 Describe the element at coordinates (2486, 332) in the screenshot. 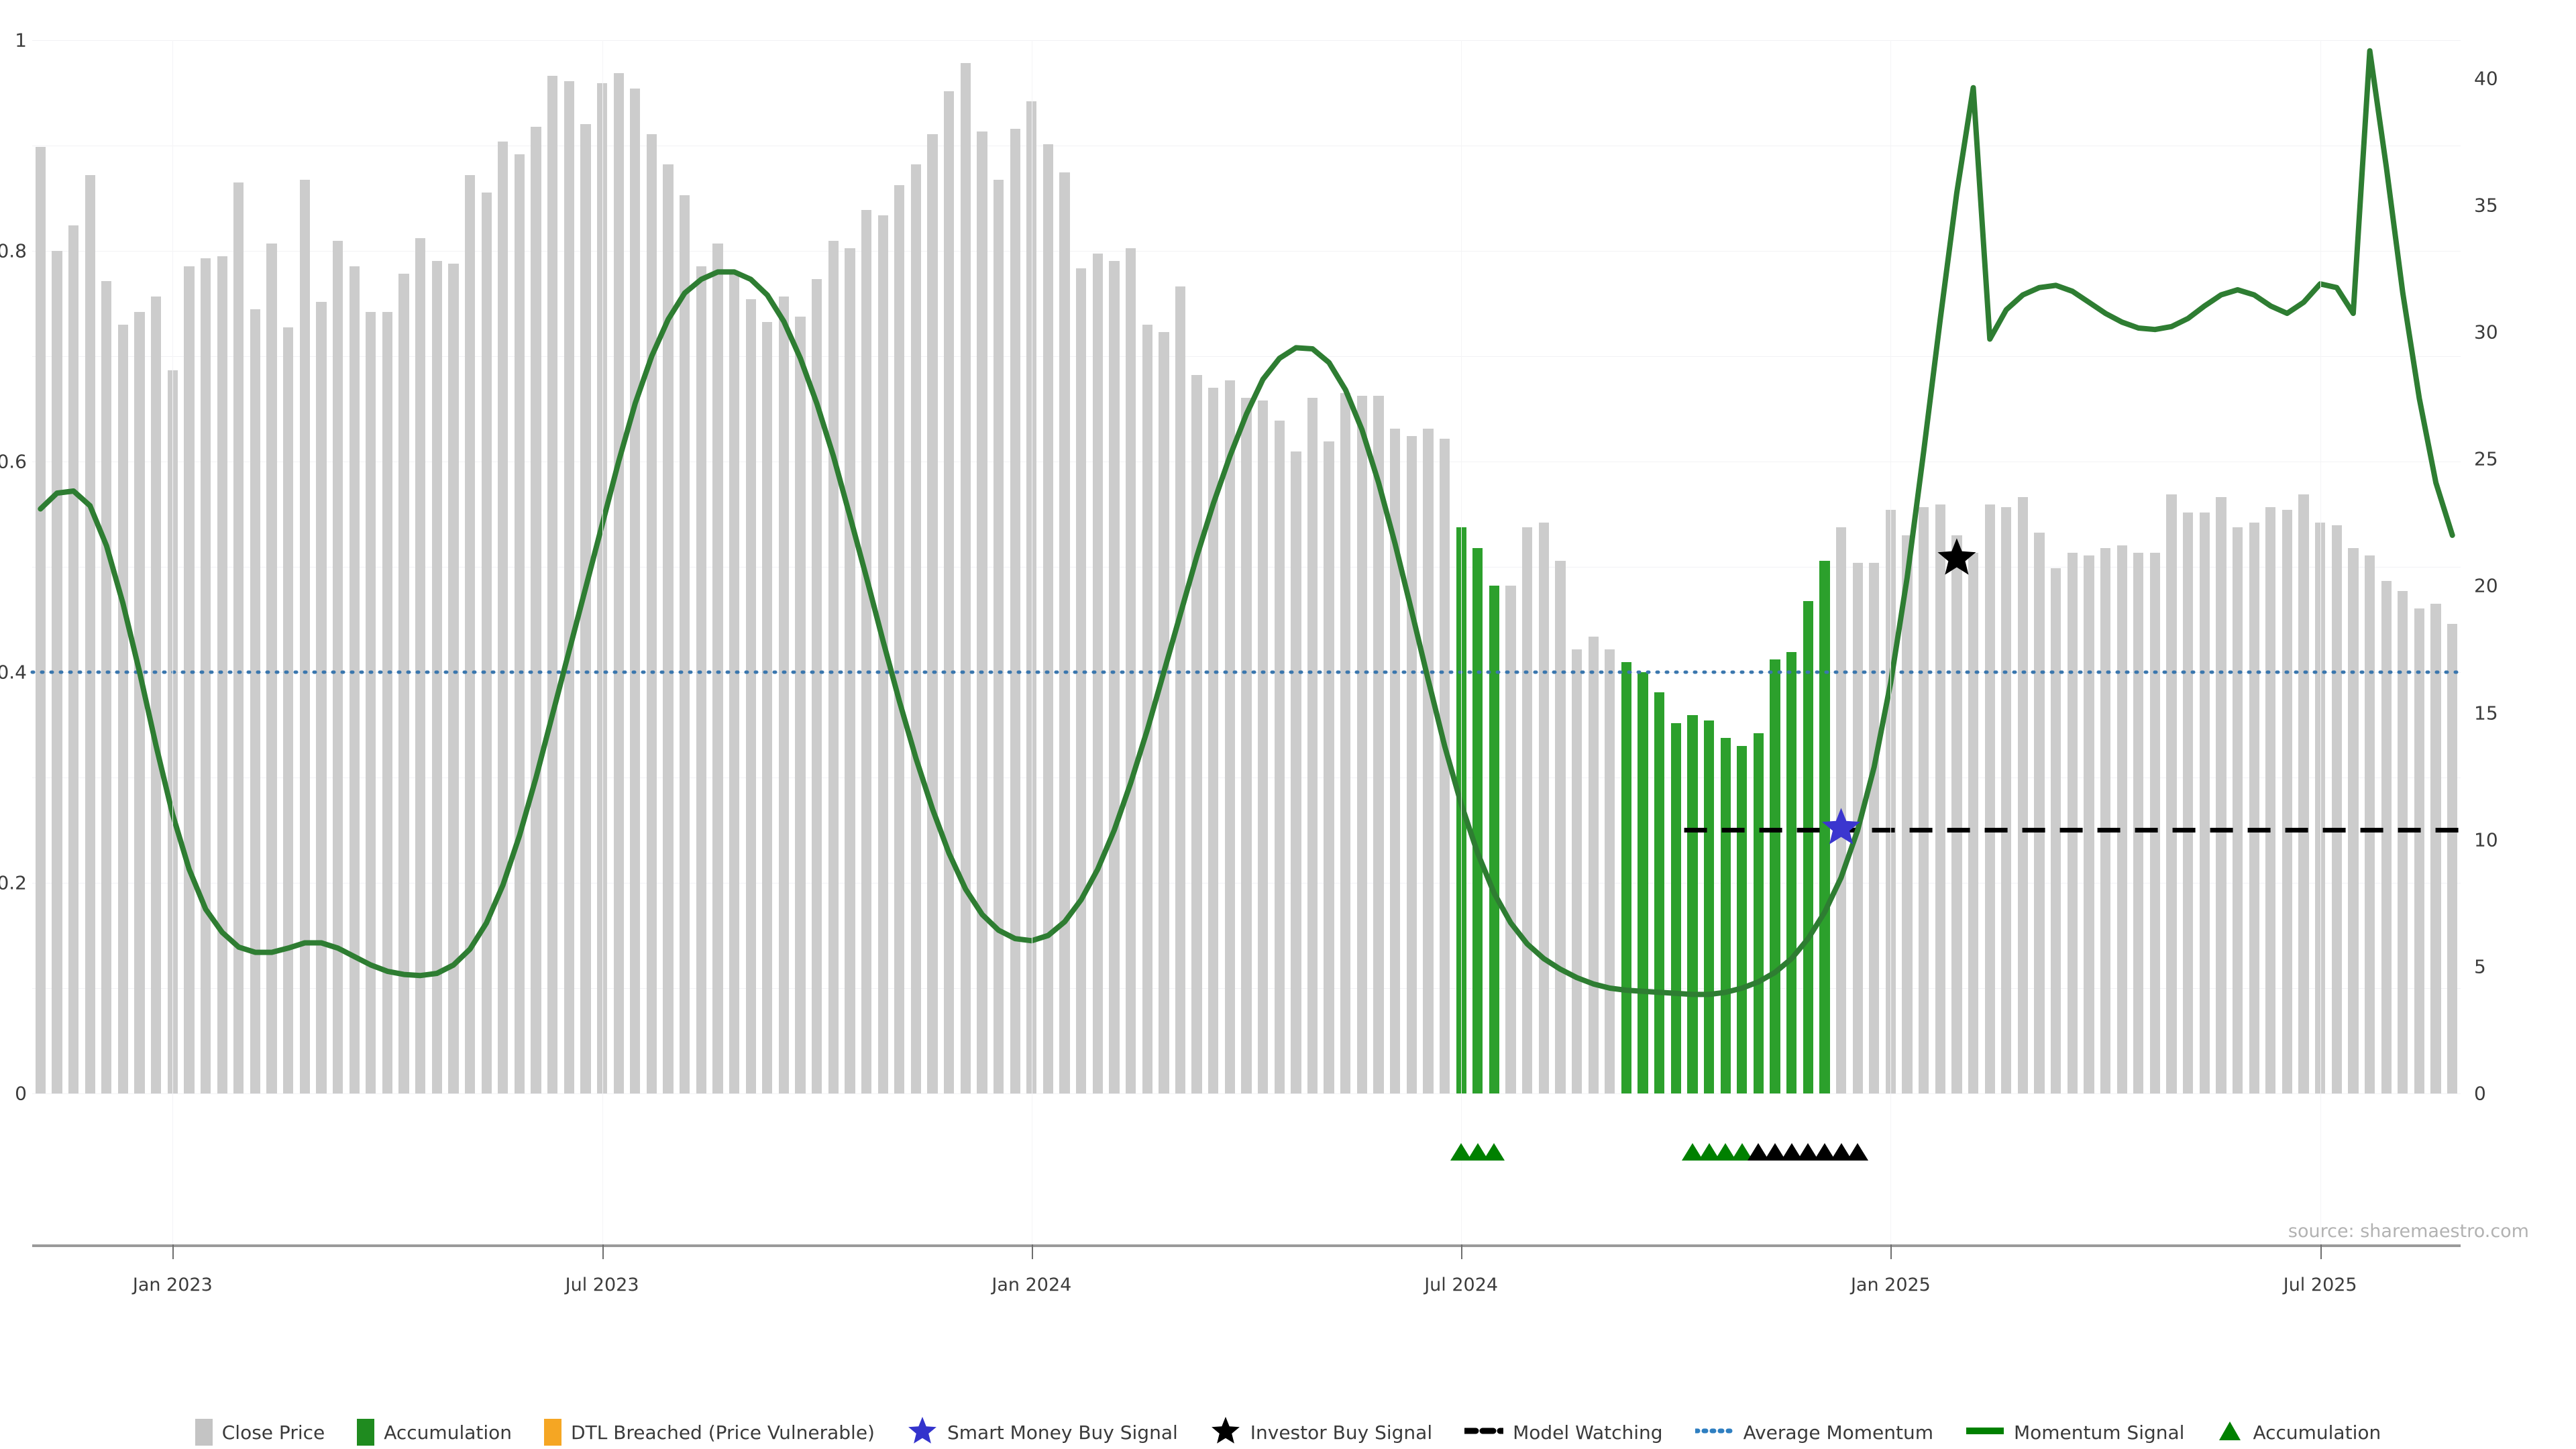

I see `right-axis-tick-label: 30` at that location.